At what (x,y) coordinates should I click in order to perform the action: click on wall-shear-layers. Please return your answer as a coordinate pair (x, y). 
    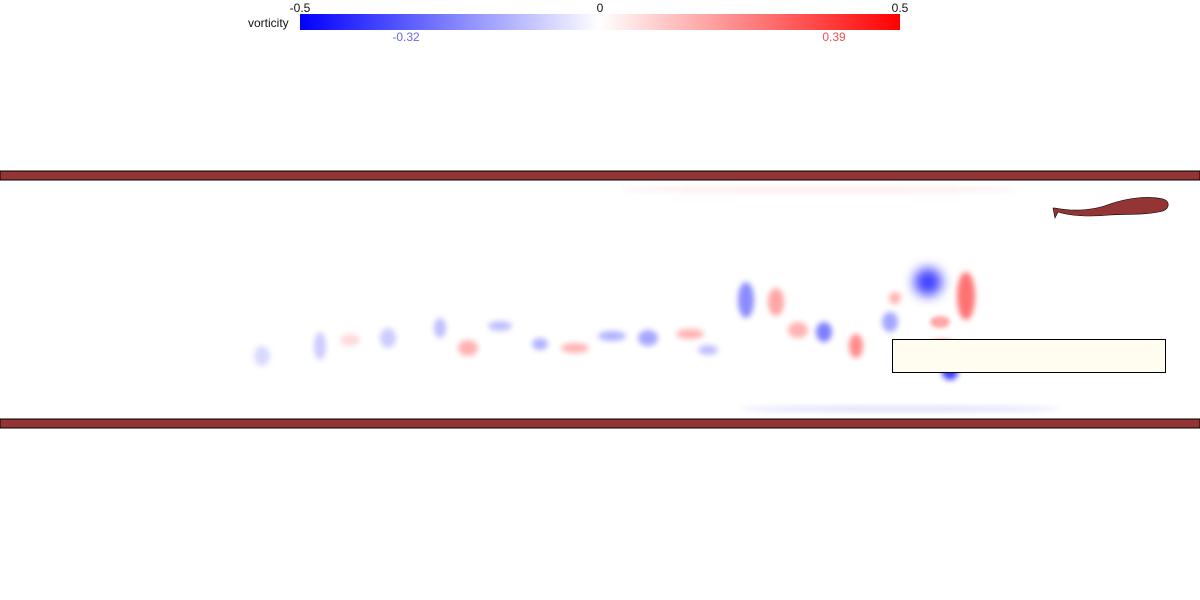
    Looking at the image, I should click on (840, 299).